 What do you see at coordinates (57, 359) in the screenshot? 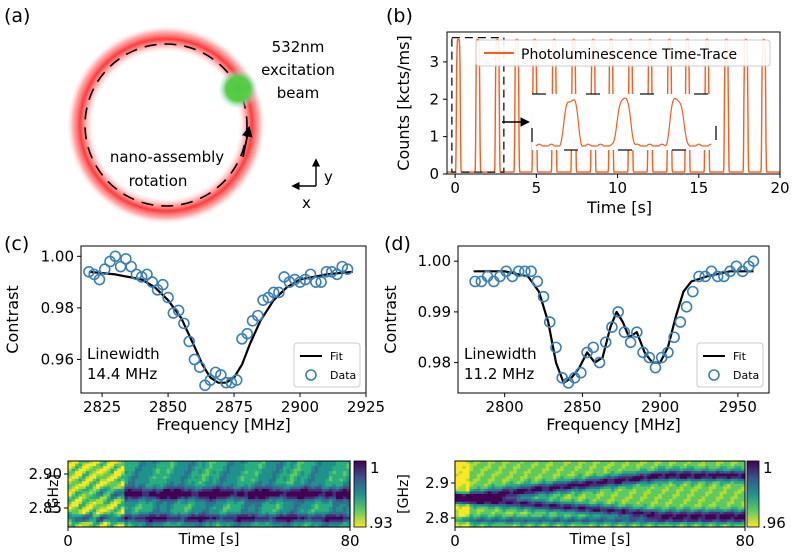
I see `y-tick-label: 0.96` at bounding box center [57, 359].